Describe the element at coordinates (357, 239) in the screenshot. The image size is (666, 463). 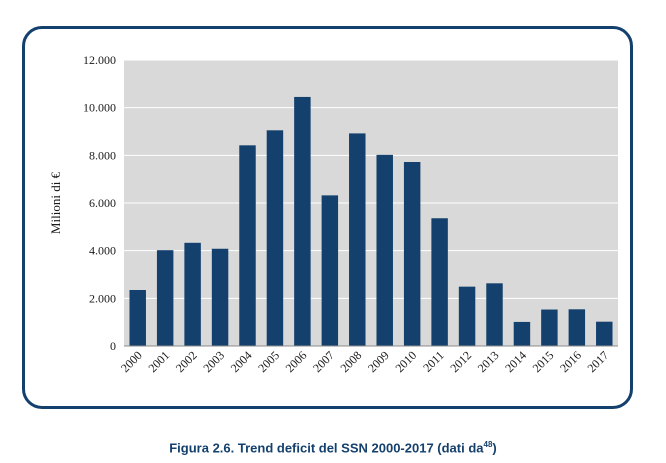
I see `bar-2008` at that location.